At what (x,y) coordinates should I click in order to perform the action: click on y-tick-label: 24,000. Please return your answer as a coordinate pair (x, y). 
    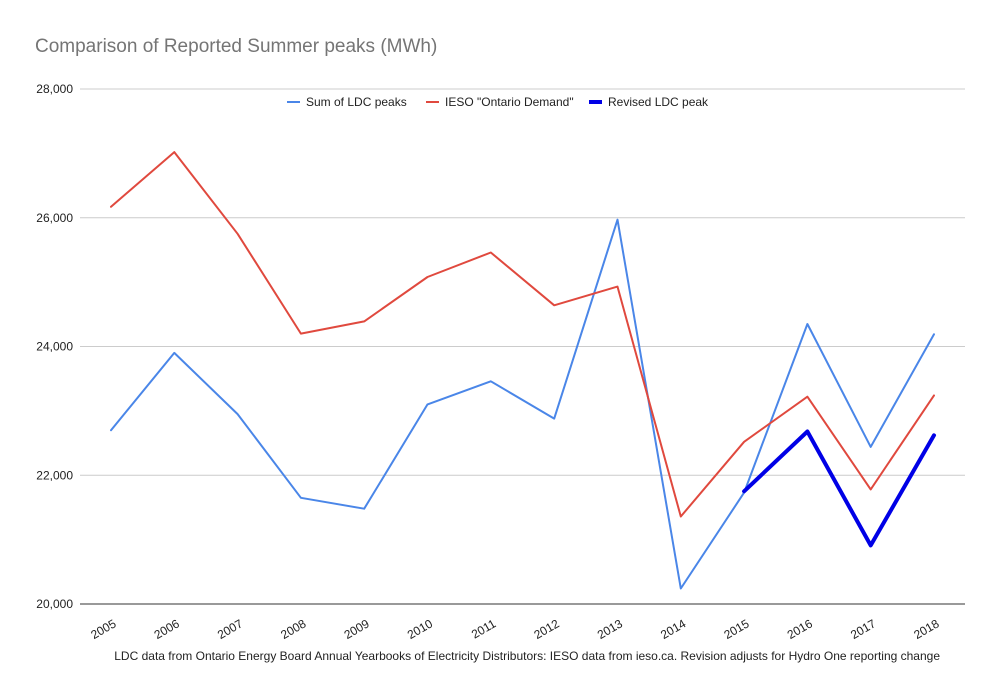
    Looking at the image, I should click on (54, 347).